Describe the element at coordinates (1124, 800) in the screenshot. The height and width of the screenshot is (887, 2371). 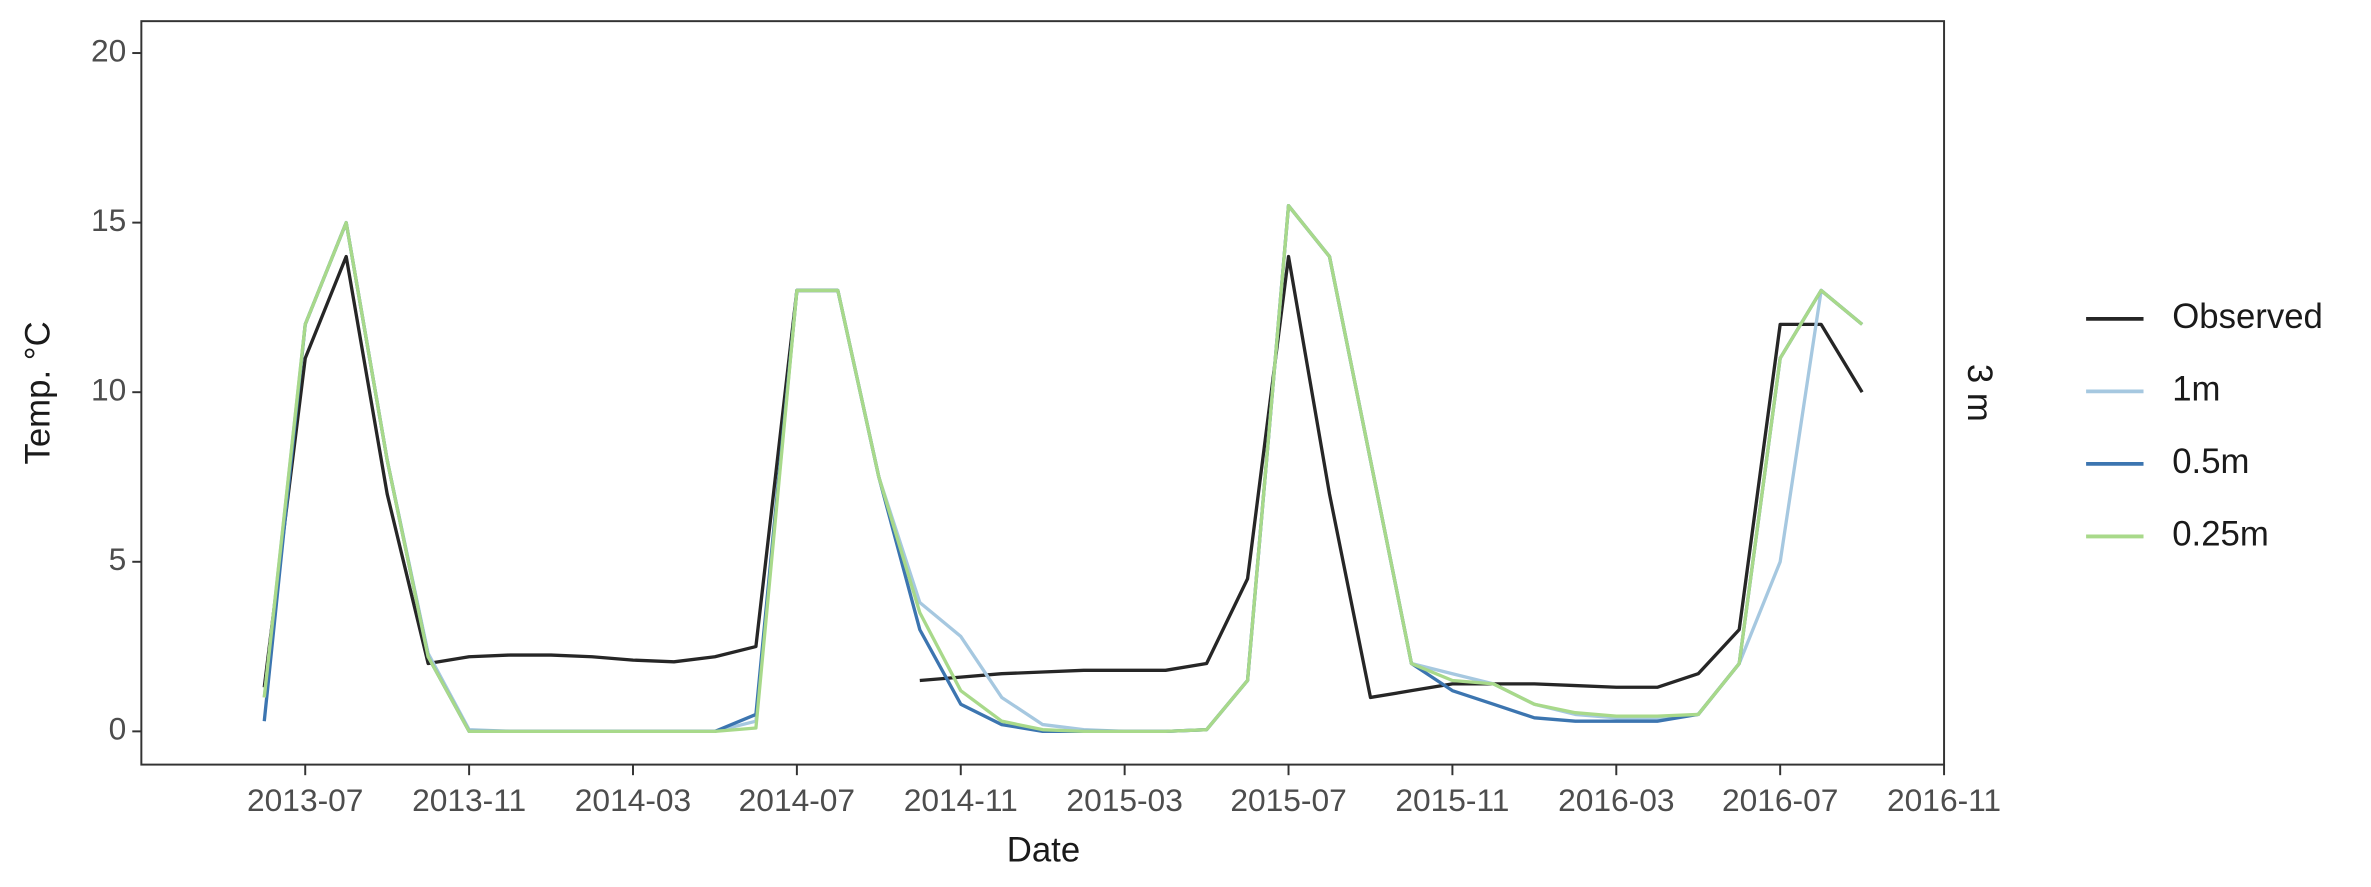
I see `x-tick-label: 2015-03` at that location.